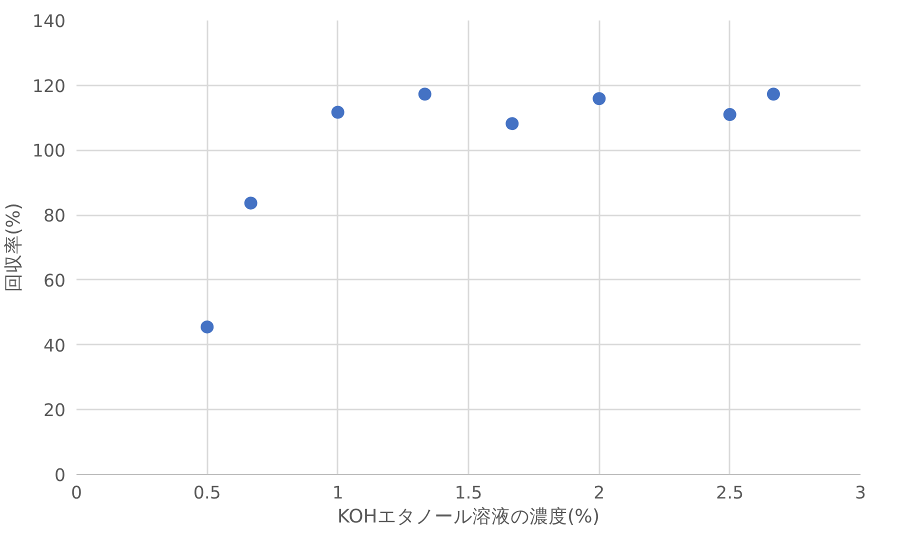 This screenshot has width=897, height=545. What do you see at coordinates (860, 494) in the screenshot?
I see `x-tick-label: 3` at bounding box center [860, 494].